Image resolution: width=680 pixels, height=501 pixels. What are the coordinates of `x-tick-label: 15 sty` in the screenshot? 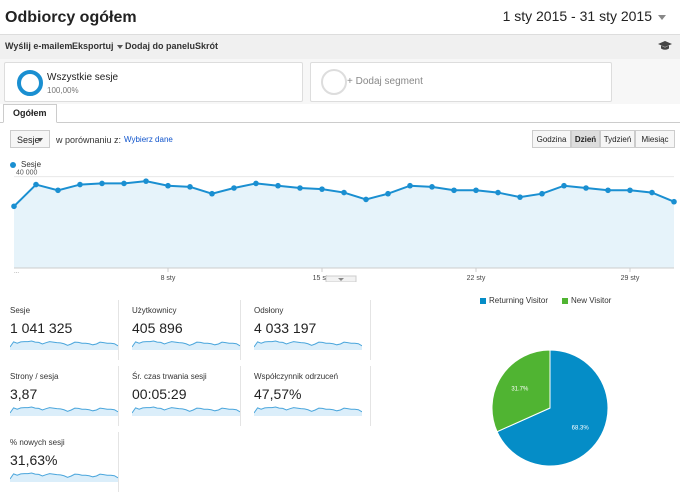 It's located at (322, 278).